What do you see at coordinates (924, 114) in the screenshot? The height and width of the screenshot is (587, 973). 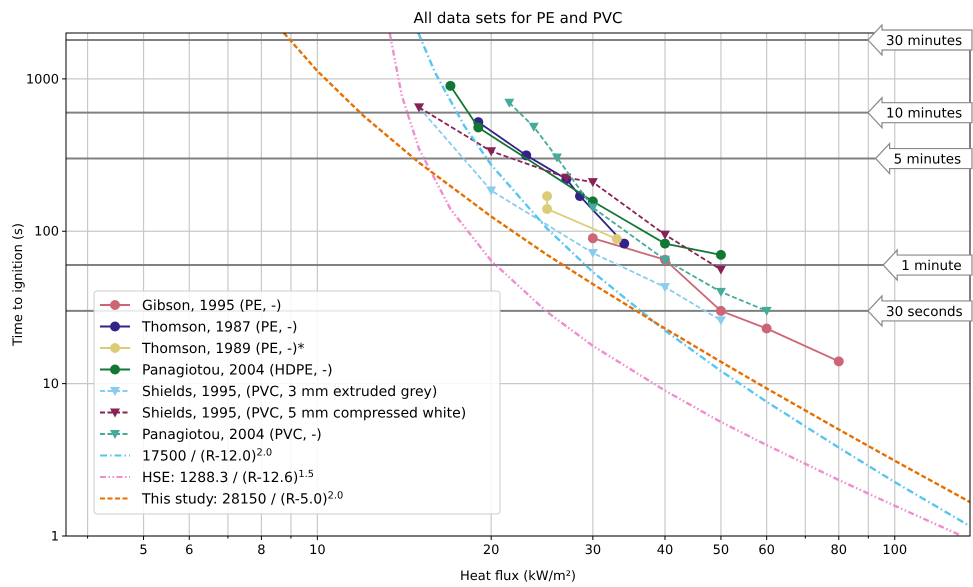 I see `ref-line-label: 10 minutes` at bounding box center [924, 114].